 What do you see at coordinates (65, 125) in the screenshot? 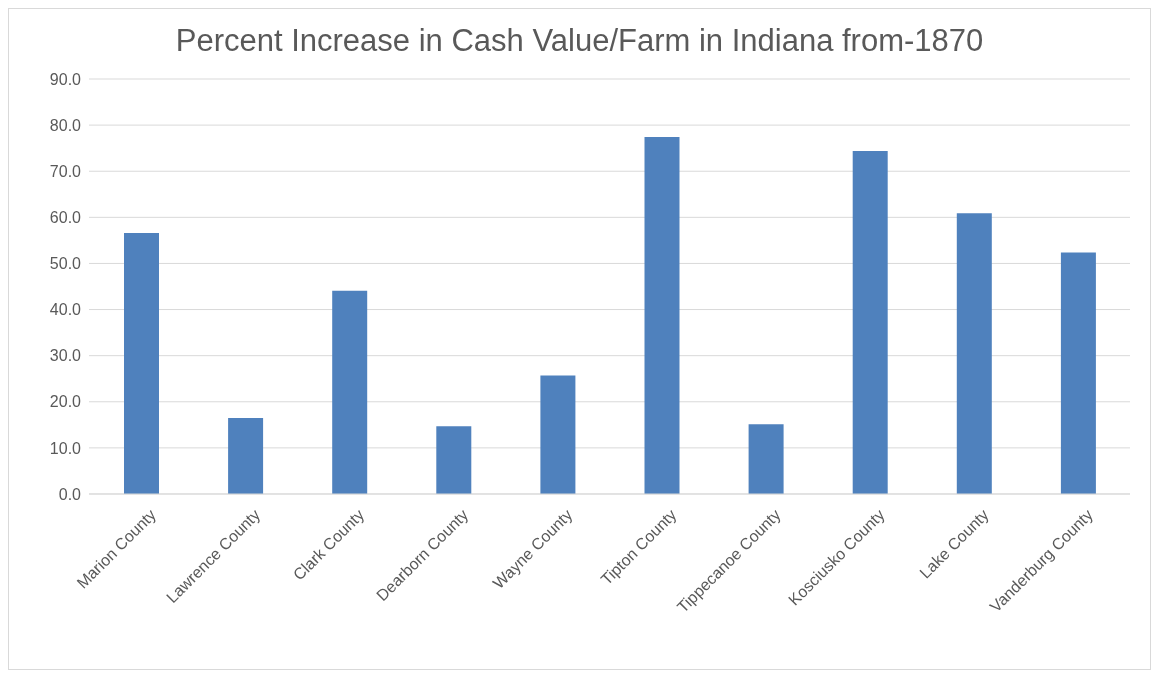
I see `y-tick-label: 80.0` at bounding box center [65, 125].